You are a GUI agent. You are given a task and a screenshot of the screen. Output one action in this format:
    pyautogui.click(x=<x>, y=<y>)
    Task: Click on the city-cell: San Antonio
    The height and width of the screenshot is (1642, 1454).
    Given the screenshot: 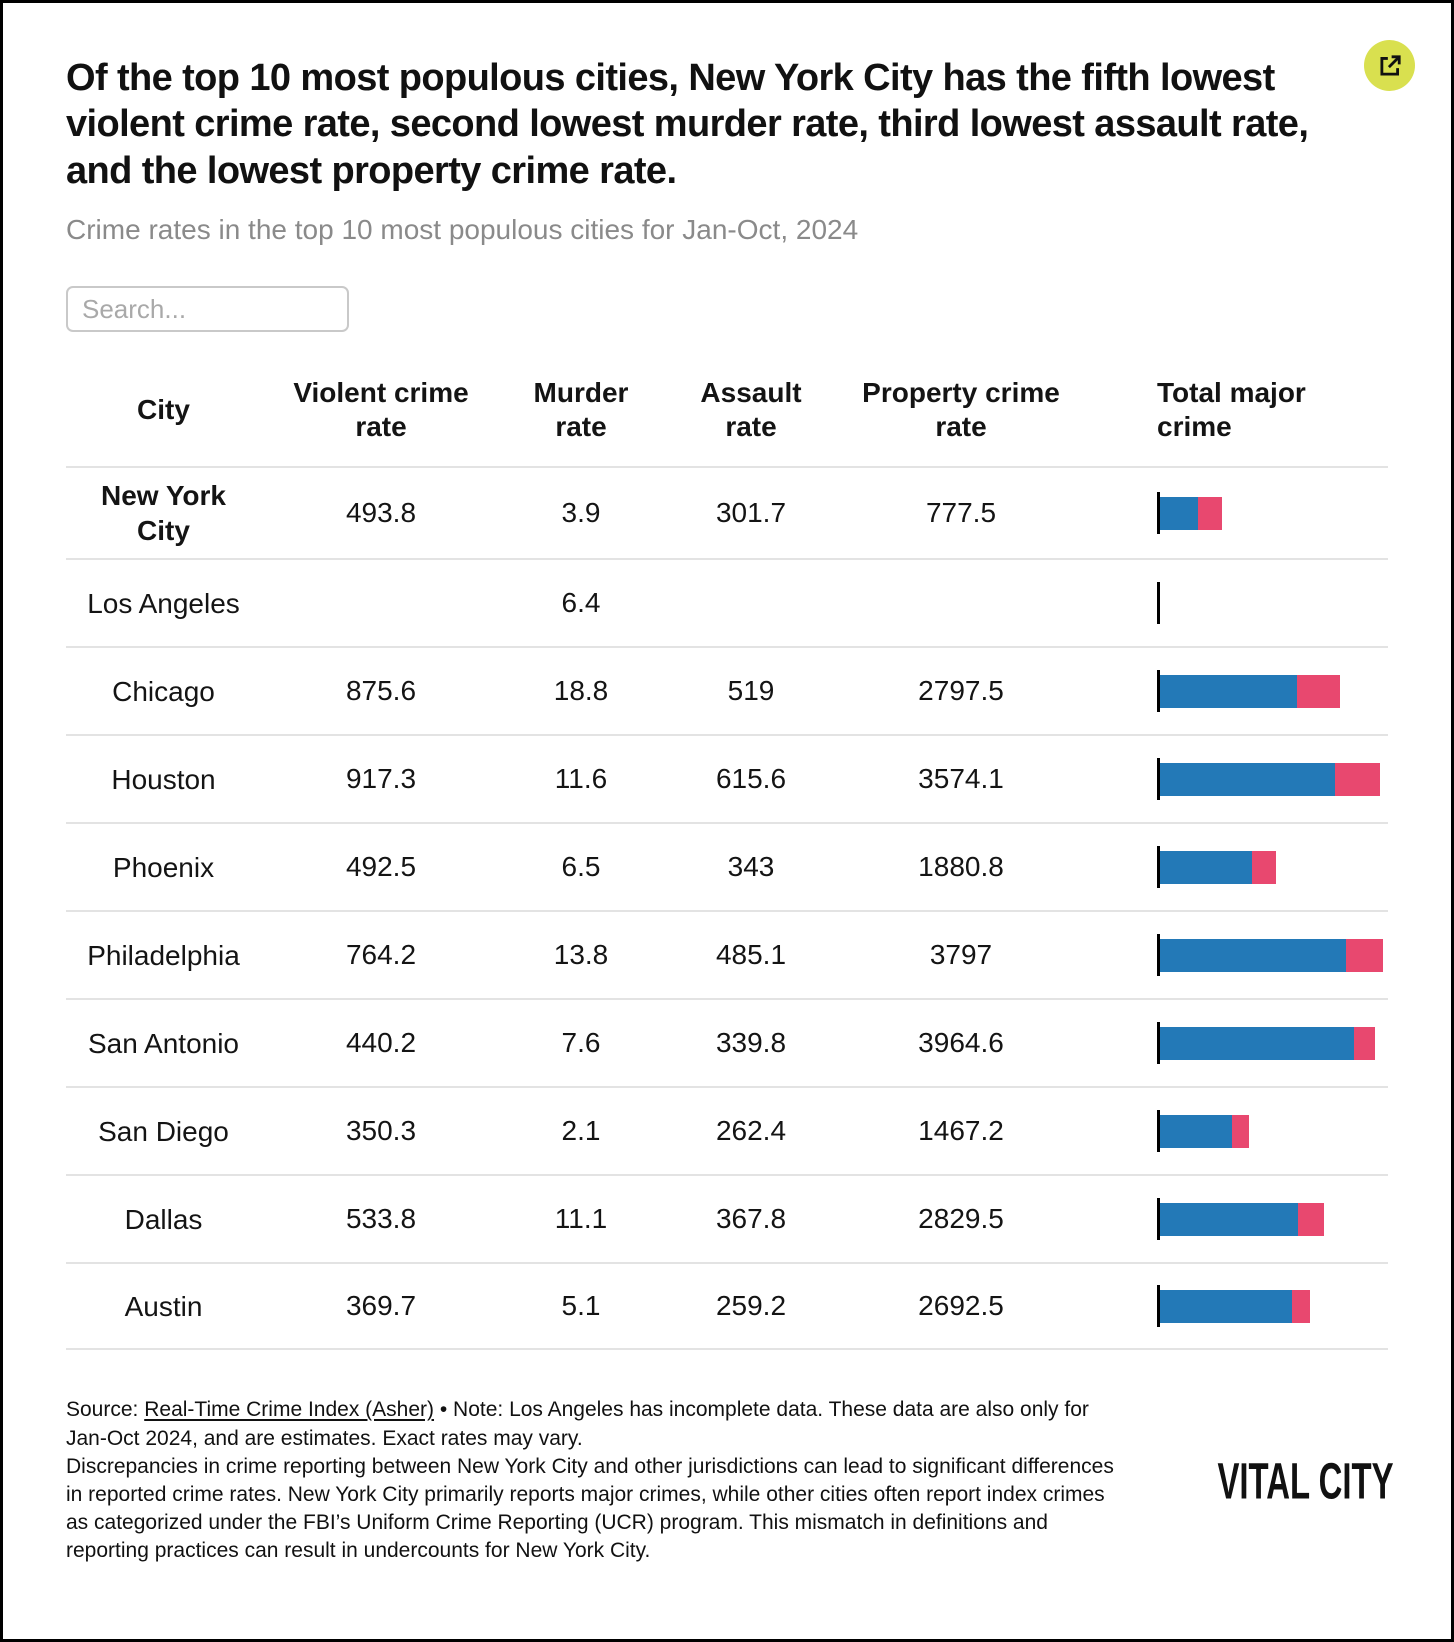 What is the action you would take?
    pyautogui.click(x=163, y=1043)
    